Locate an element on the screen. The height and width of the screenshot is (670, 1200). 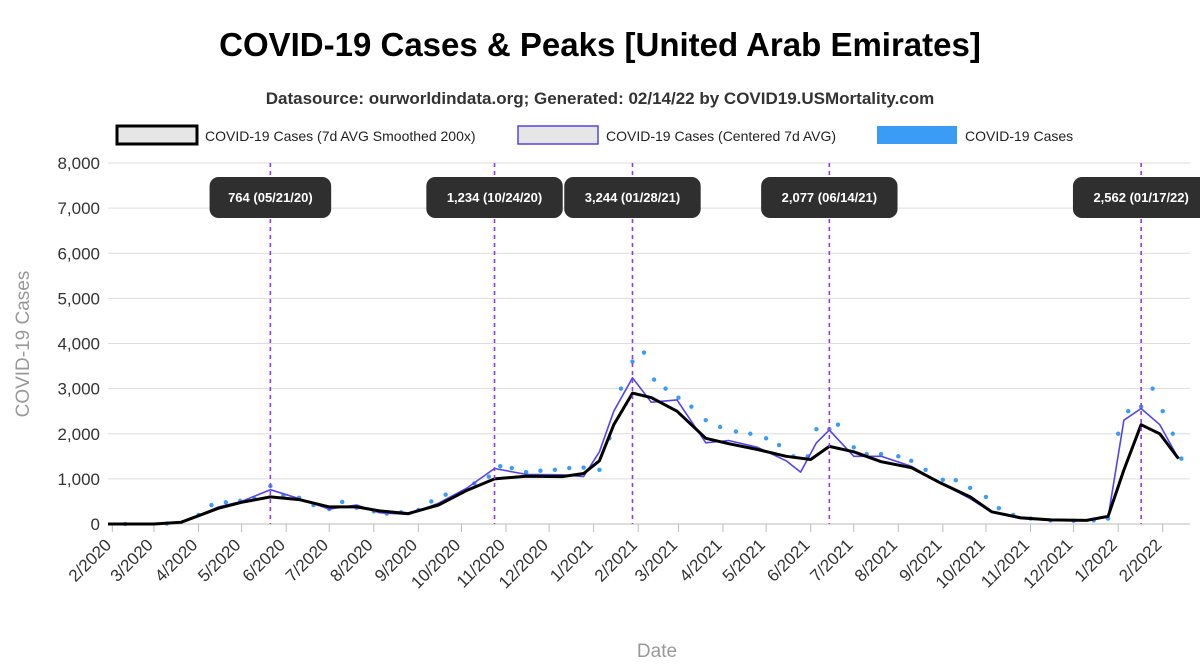
x-tick-label: 6/2020 is located at coordinates (264, 560).